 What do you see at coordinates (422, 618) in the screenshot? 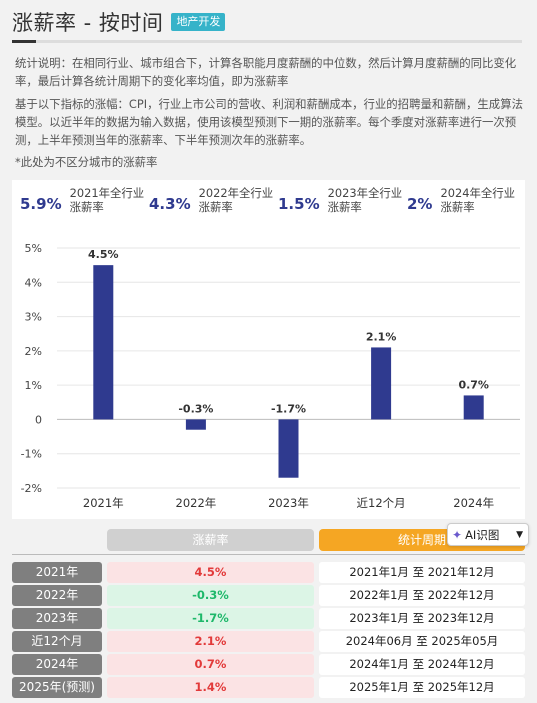
I see `row-period: 2023年1月 至 2023年12月` at bounding box center [422, 618].